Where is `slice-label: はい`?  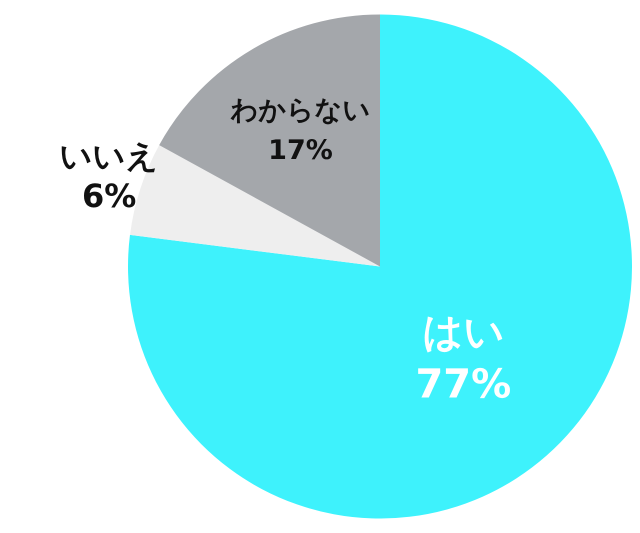 slice-label: はい is located at coordinates (463, 332).